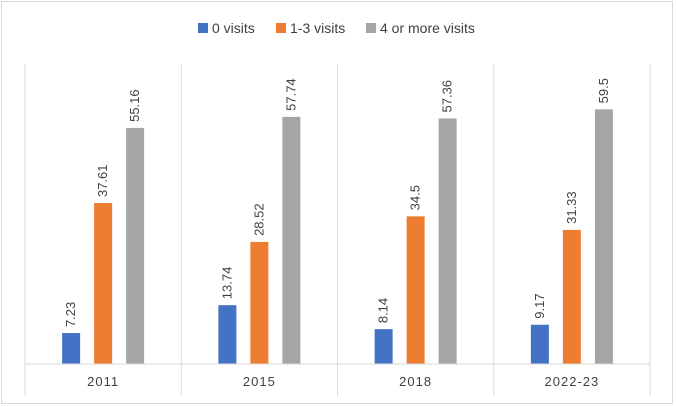 The height and width of the screenshot is (407, 676). I want to click on data-label-2011-series-0: 7.23, so click(70, 314).